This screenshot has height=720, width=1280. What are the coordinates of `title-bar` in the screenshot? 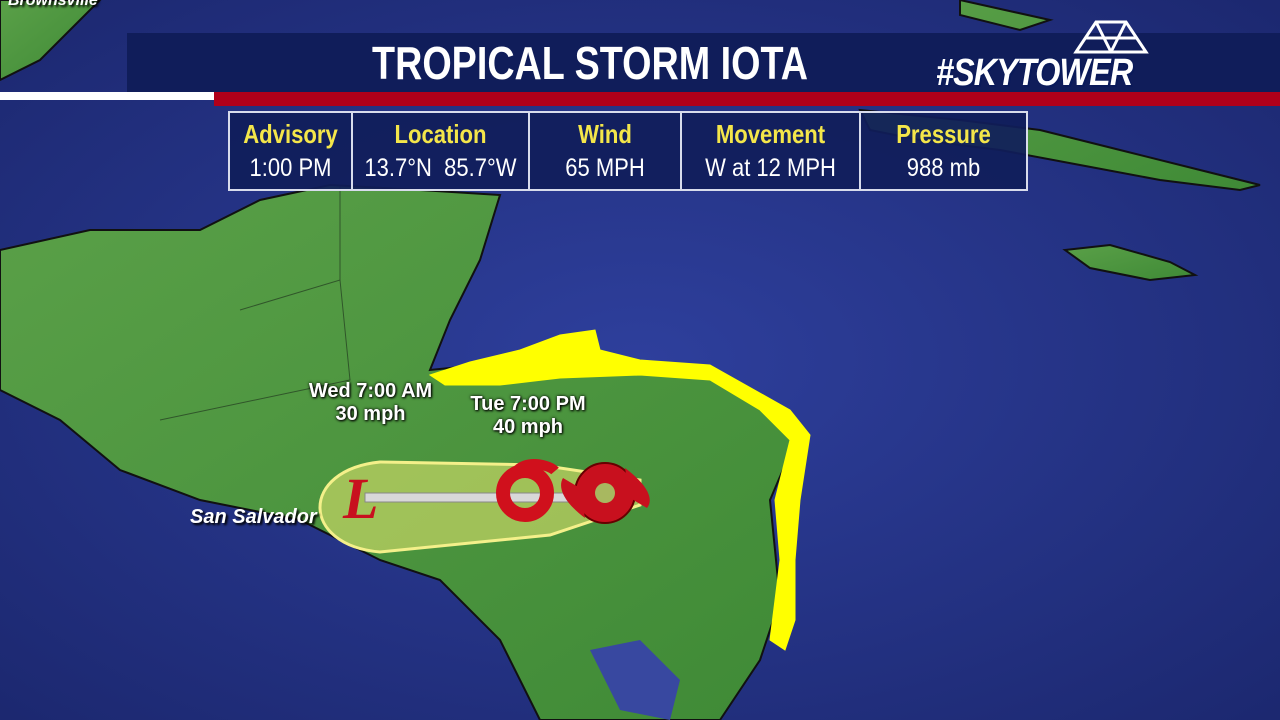 It's located at (703, 63).